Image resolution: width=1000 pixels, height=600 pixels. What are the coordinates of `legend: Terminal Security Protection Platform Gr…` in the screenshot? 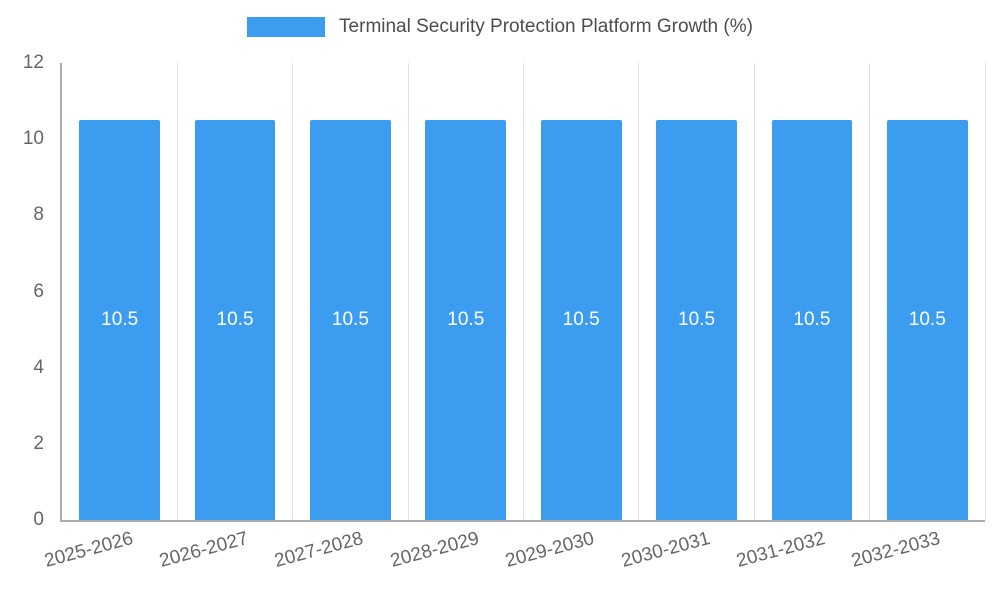 It's located at (500, 27).